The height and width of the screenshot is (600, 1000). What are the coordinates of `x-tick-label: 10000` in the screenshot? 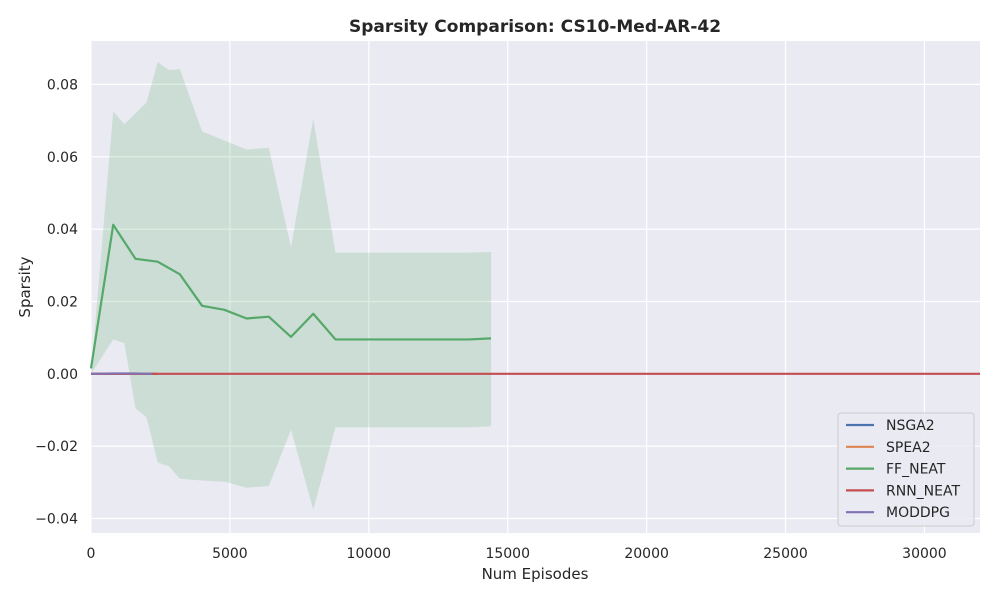 It's located at (369, 554).